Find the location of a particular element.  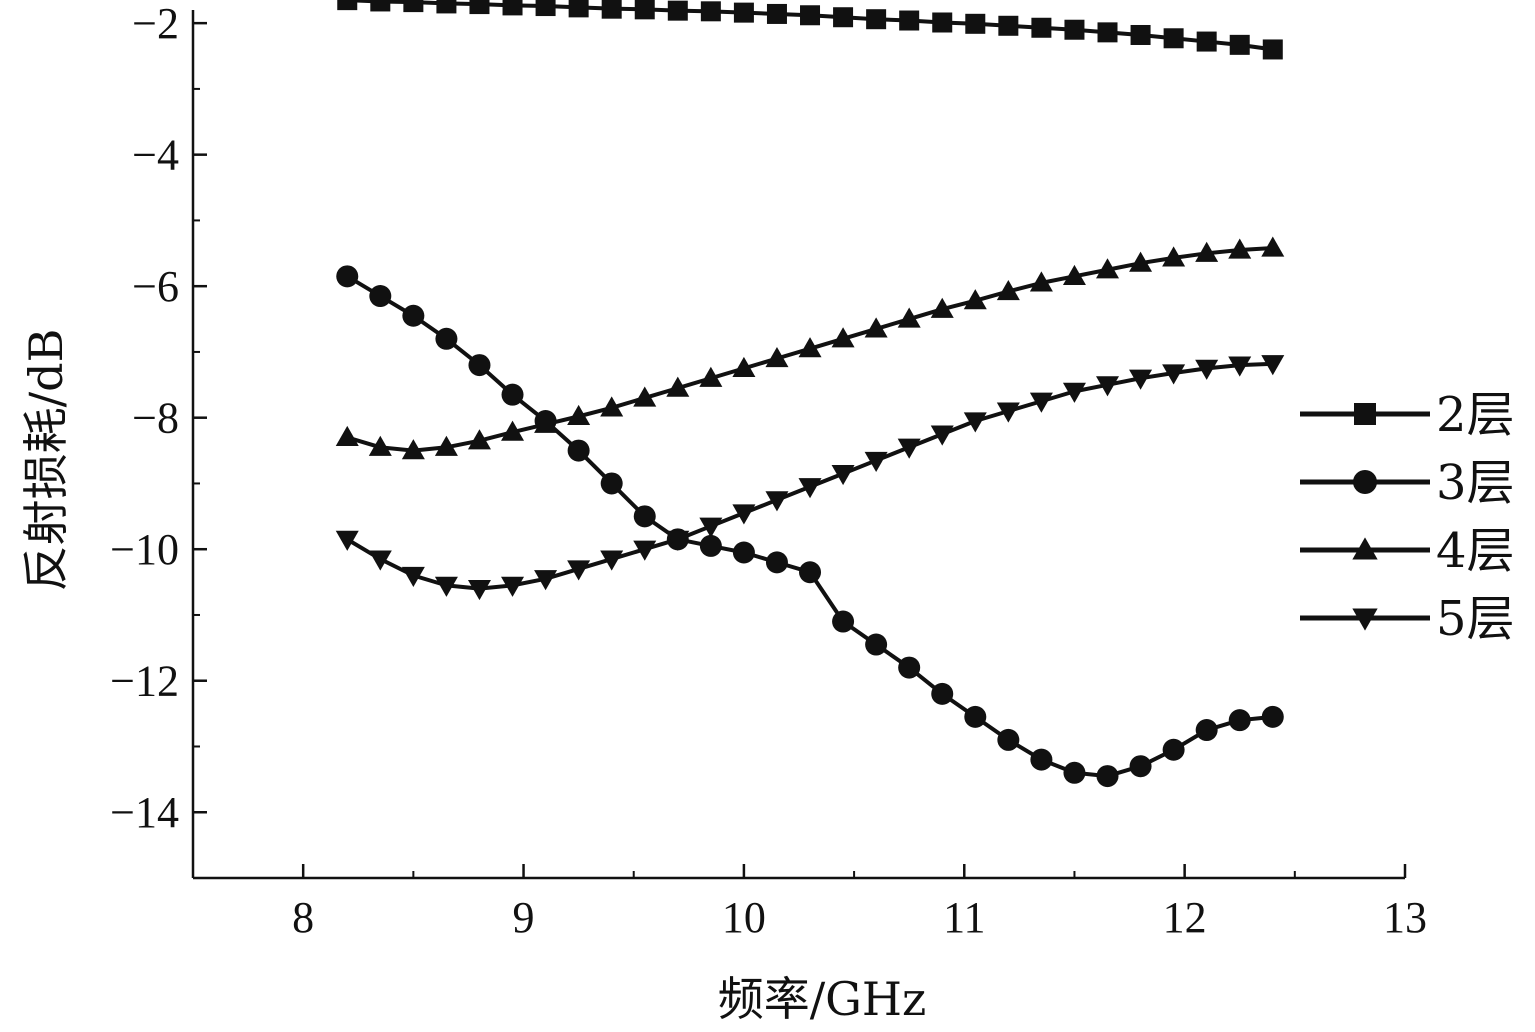

legend-item-3: 3层 is located at coordinates (1407, 483).